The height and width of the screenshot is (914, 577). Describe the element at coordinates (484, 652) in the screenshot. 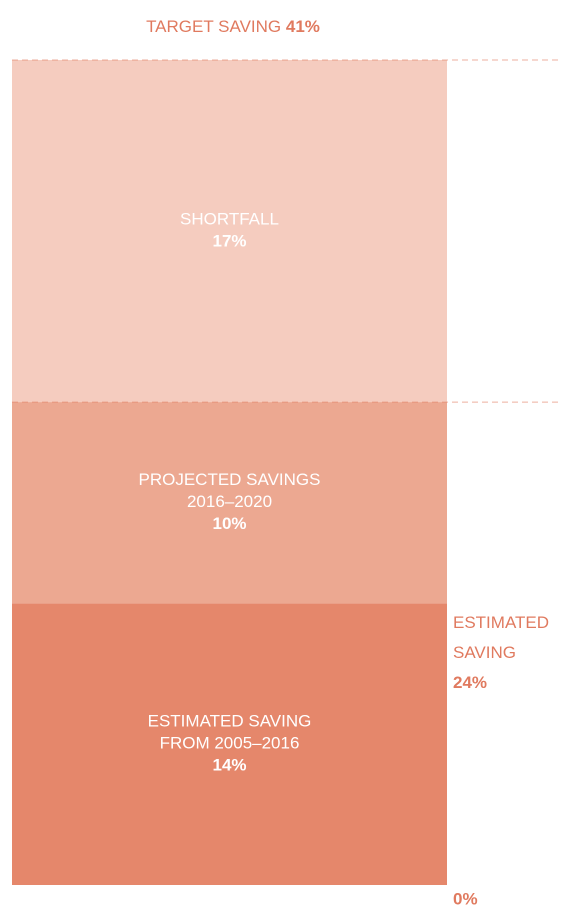

I see `tick-title: SAVING` at that location.